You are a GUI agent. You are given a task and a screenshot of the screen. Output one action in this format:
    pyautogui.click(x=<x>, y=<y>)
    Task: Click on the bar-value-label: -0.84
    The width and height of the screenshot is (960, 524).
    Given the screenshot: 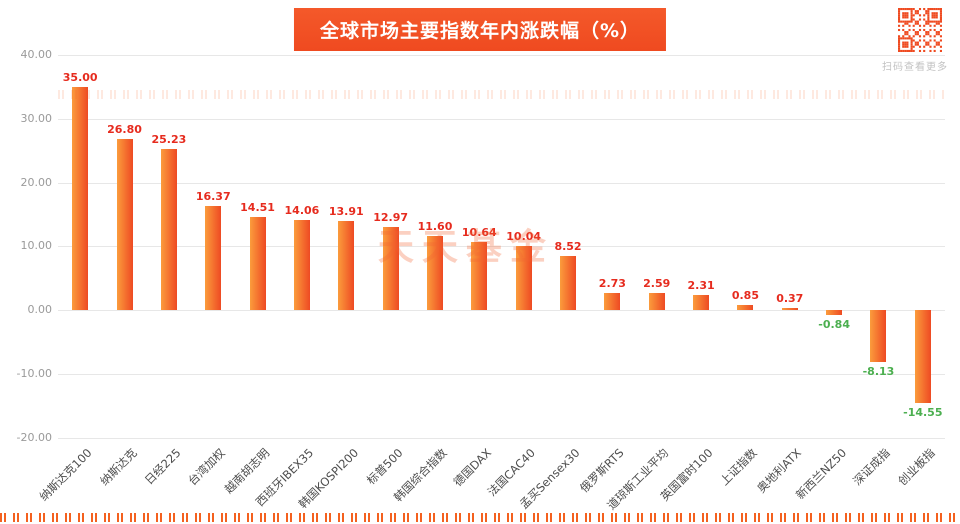 What is the action you would take?
    pyautogui.click(x=834, y=325)
    